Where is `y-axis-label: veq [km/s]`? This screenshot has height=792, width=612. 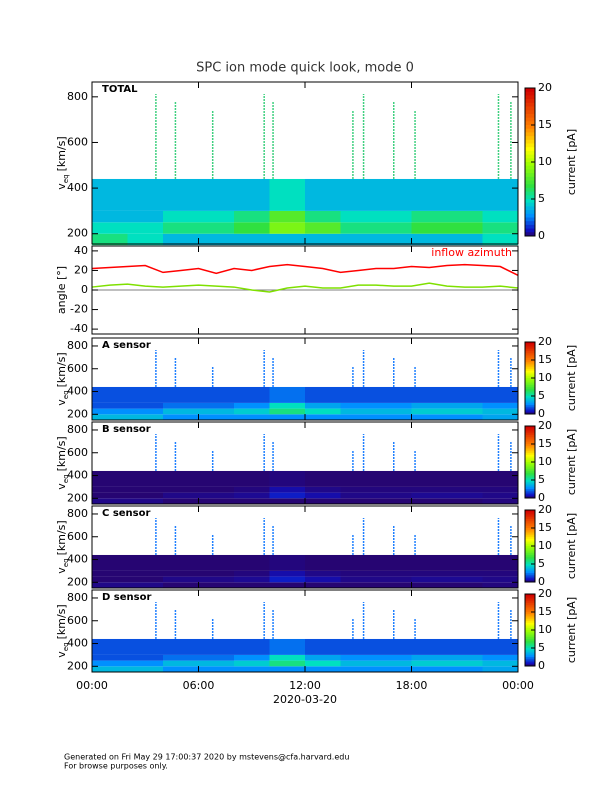 y-axis-label: veq [km/s] is located at coordinates (62, 162).